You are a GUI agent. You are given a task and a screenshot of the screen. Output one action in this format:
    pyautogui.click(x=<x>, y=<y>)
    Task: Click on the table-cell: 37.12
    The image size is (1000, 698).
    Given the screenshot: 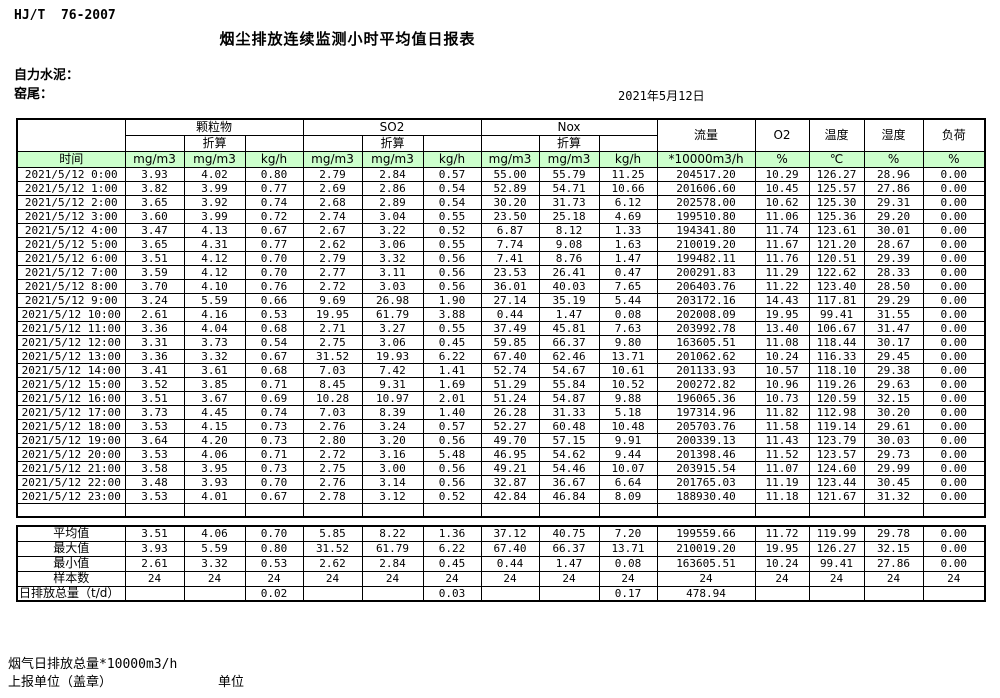 What is the action you would take?
    pyautogui.click(x=510, y=533)
    